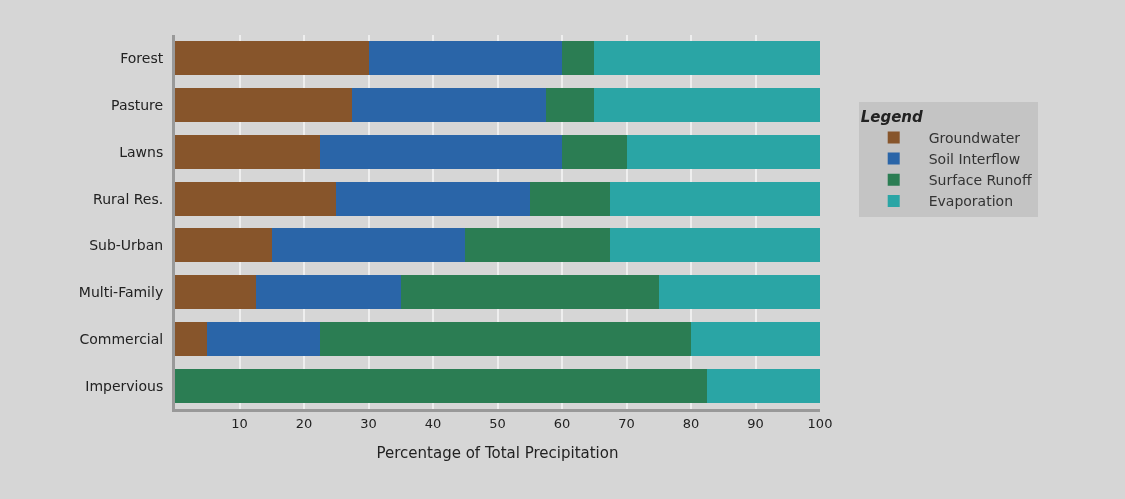  What do you see at coordinates (121, 292) in the screenshot?
I see `y-tick-label: Multi-Family` at bounding box center [121, 292].